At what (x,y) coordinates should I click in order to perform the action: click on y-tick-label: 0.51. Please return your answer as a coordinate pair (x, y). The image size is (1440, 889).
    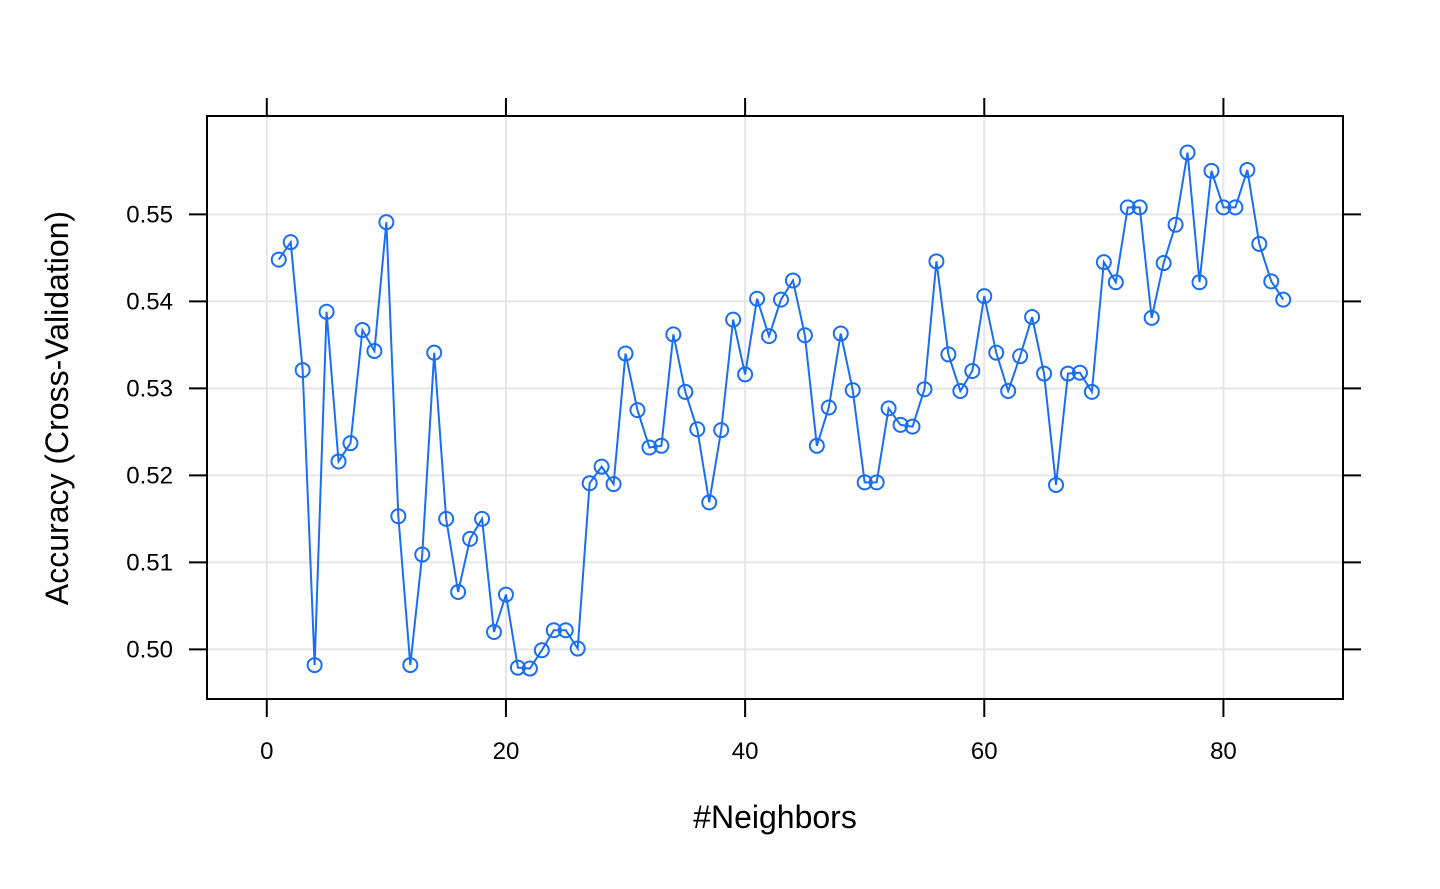
    Looking at the image, I should click on (149, 562).